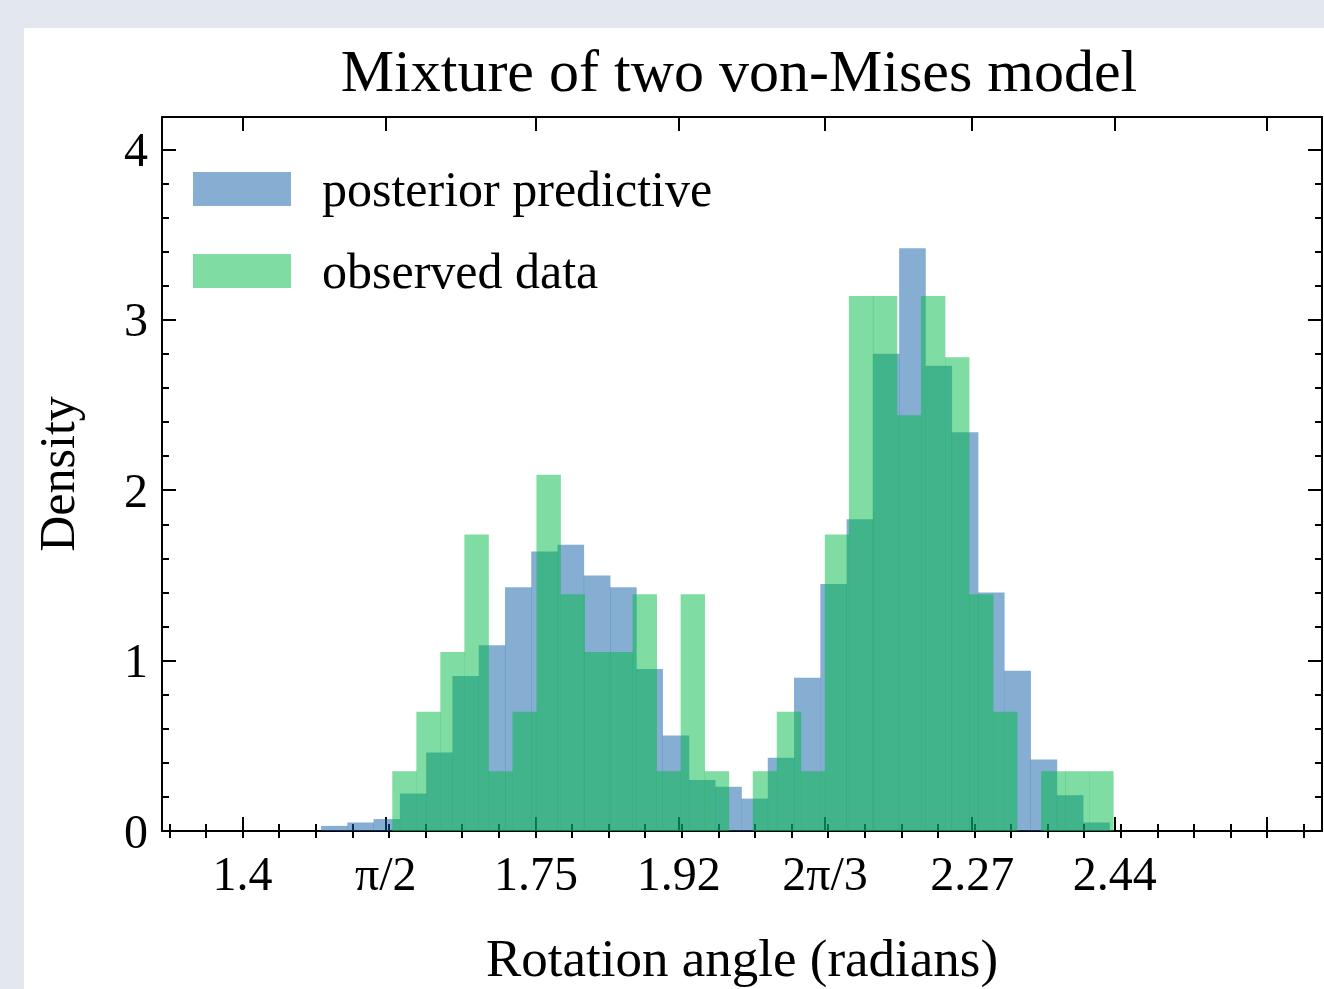 This screenshot has height=989, width=1324. Describe the element at coordinates (536, 873) in the screenshot. I see `x-tick-label: 1.75` at that location.